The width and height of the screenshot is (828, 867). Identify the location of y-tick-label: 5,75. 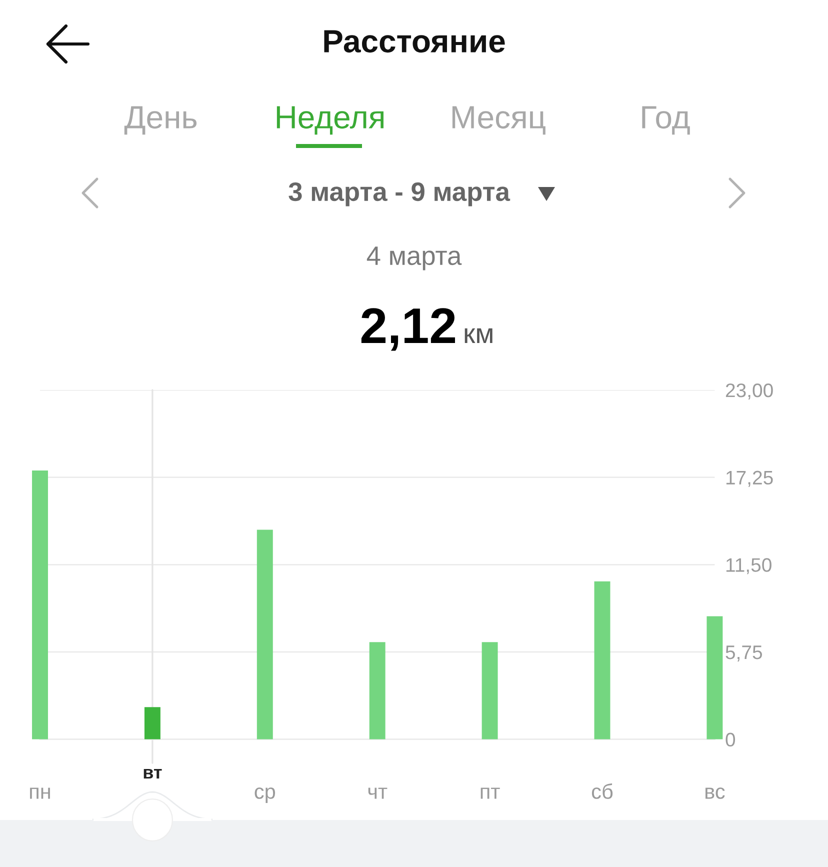
(744, 654).